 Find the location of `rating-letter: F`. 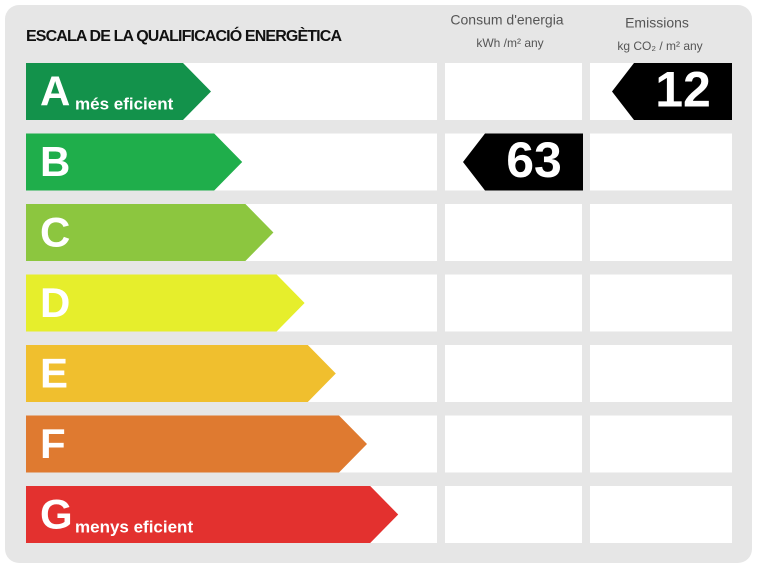

rating-letter: F is located at coordinates (53, 443).